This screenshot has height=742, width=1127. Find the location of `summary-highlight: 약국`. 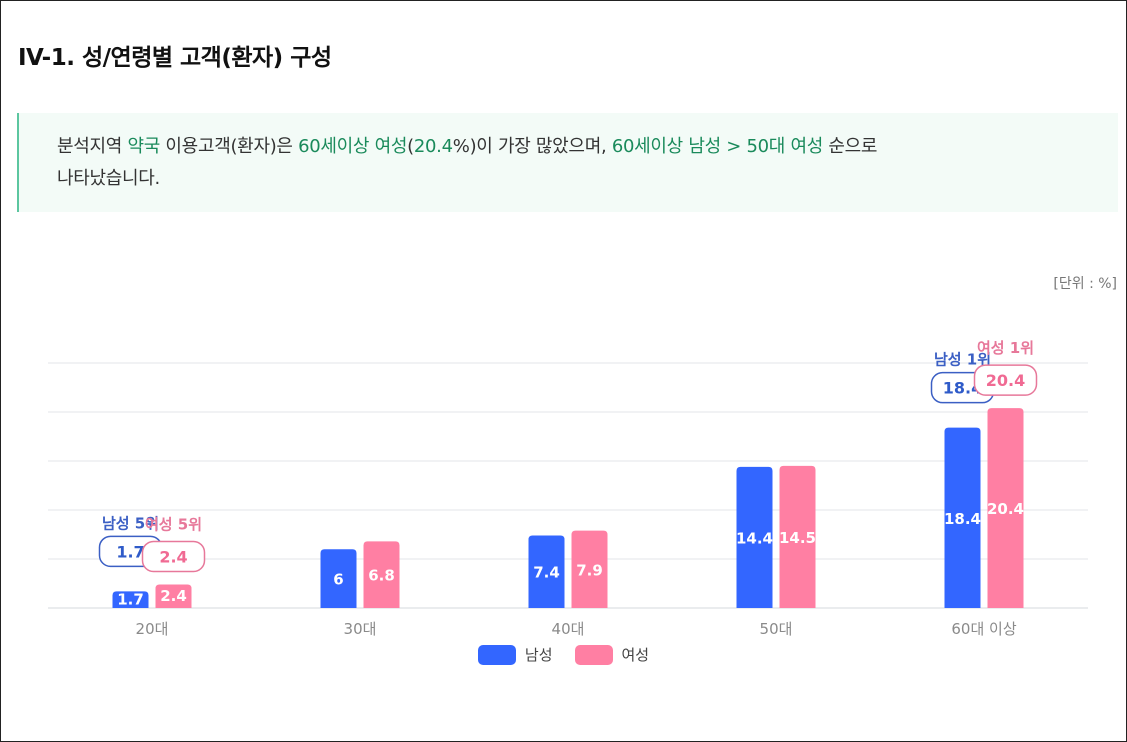

summary-highlight: 약국 is located at coordinates (143, 146).